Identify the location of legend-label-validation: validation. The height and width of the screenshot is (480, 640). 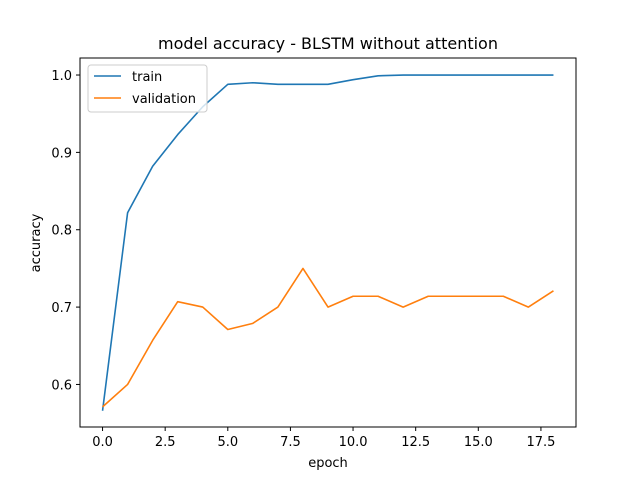
(164, 99).